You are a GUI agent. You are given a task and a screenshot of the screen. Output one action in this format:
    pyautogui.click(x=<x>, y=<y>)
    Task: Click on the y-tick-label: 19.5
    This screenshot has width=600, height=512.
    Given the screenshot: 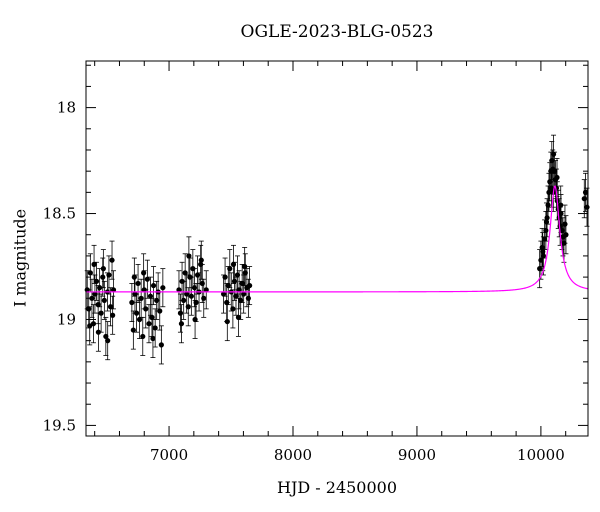 What is the action you would take?
    pyautogui.click(x=59, y=425)
    